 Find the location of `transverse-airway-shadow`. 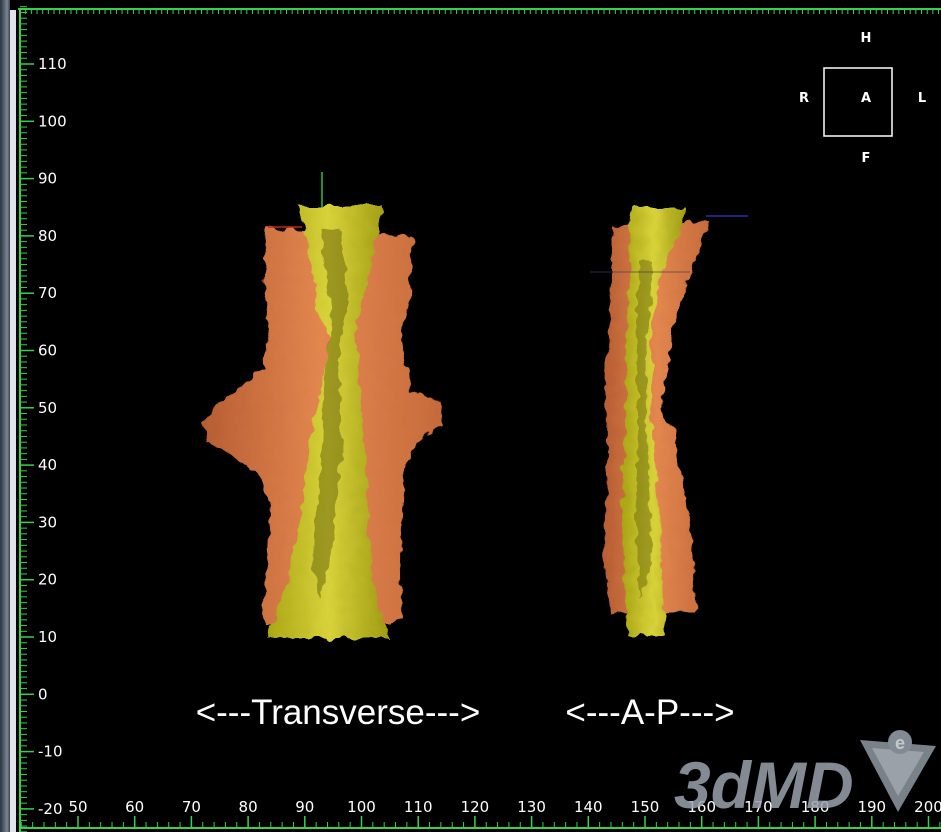

transverse-airway-shadow is located at coordinates (330, 414).